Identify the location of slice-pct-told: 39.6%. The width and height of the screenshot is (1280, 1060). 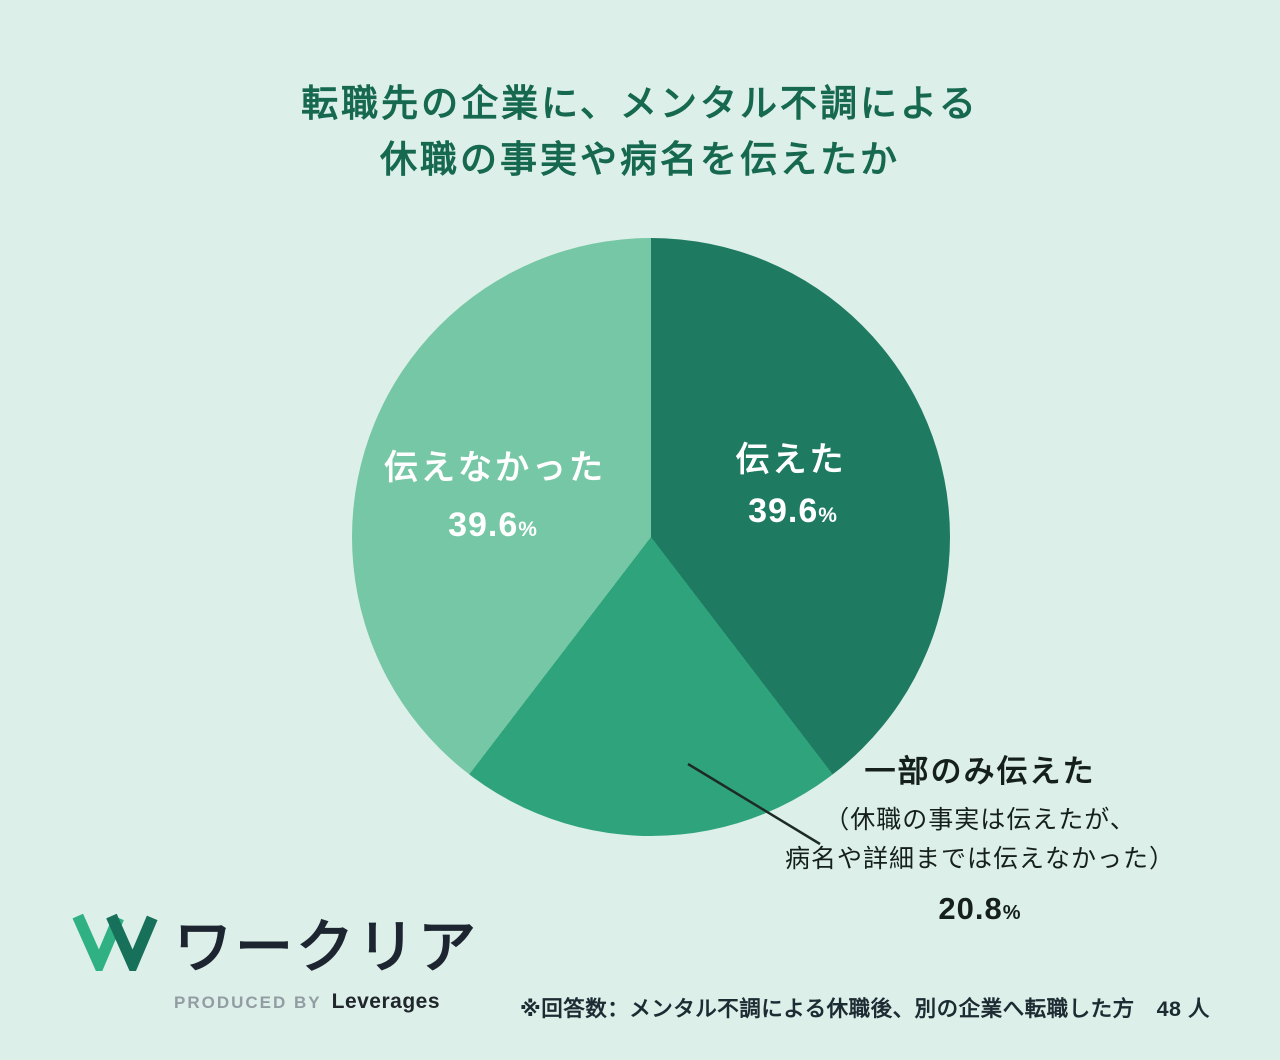
(793, 511).